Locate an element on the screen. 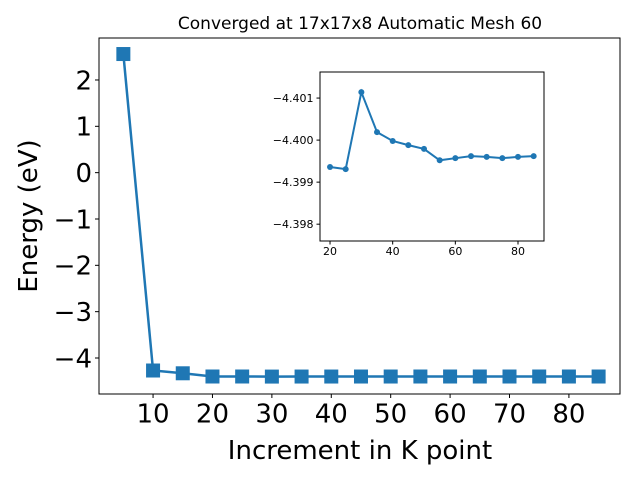 This screenshot has height=480, width=640. x-tick-label: 50 is located at coordinates (390, 415).